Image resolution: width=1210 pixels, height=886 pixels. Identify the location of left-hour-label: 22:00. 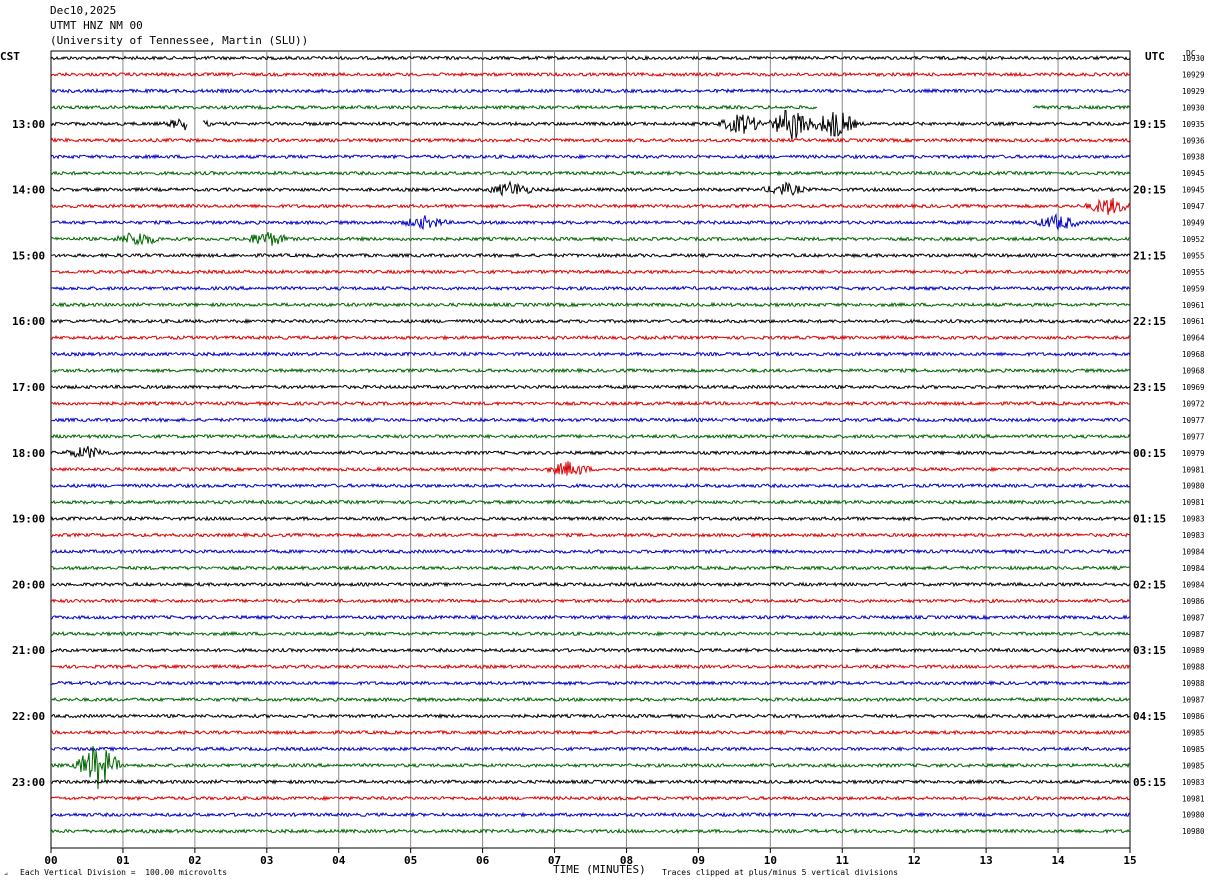
(28, 716).